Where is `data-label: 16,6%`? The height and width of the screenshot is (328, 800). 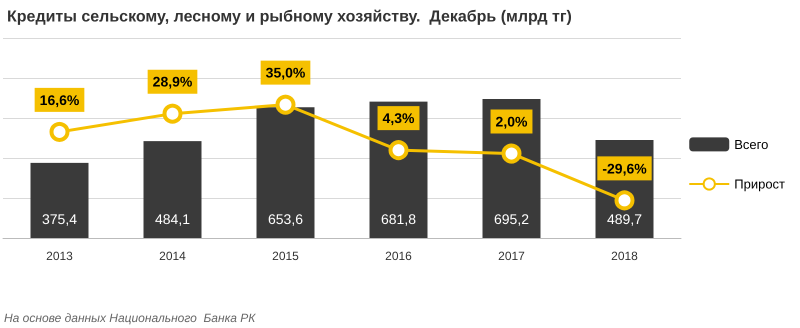 data-label: 16,6% is located at coordinates (60, 100).